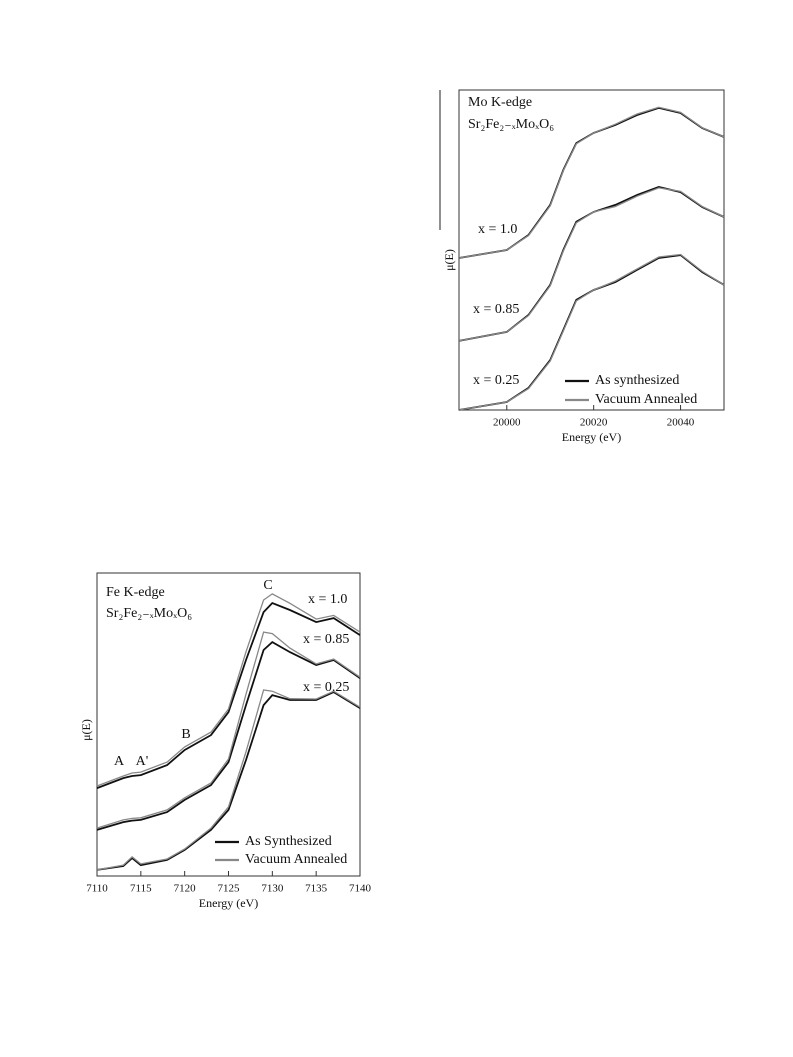 This screenshot has width=793, height=1057. What do you see at coordinates (185, 734) in the screenshot?
I see `annotation: B` at bounding box center [185, 734].